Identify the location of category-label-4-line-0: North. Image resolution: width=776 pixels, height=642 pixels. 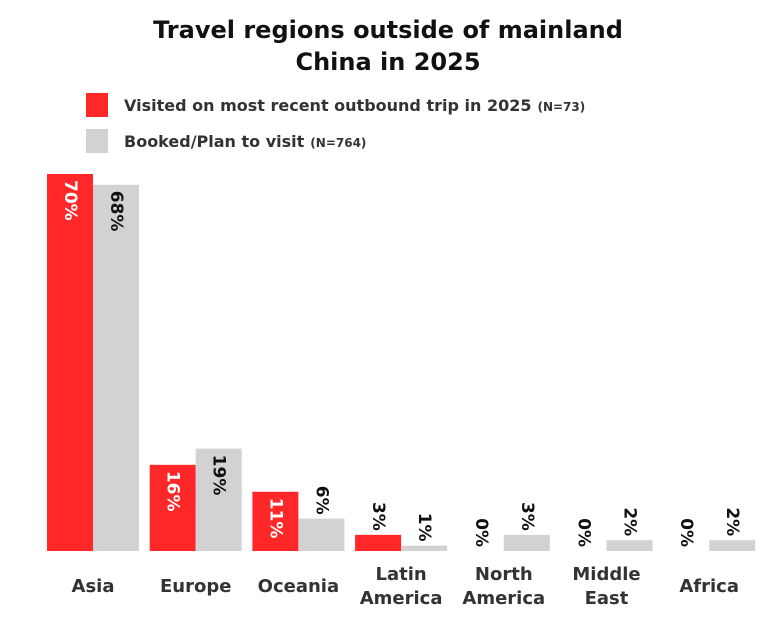
(504, 574).